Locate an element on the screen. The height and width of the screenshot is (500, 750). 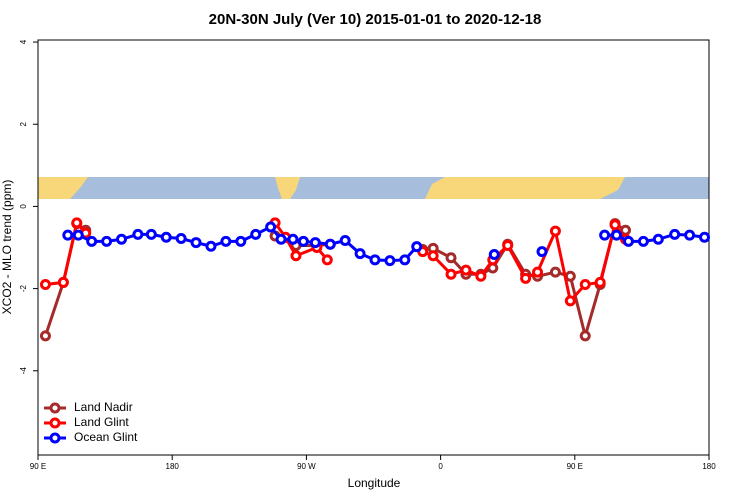
y-tick-label: 2 is located at coordinates (23, 123).